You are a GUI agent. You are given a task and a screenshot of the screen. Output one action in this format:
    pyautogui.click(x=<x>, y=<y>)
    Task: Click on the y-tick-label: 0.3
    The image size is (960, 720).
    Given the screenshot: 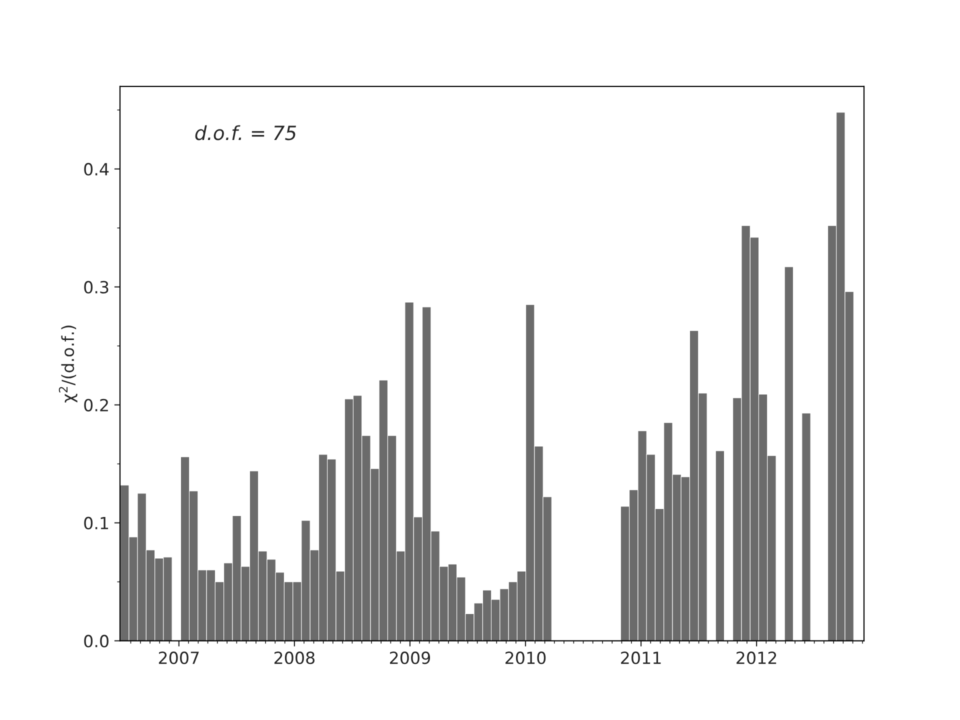 What is the action you would take?
    pyautogui.click(x=96, y=287)
    